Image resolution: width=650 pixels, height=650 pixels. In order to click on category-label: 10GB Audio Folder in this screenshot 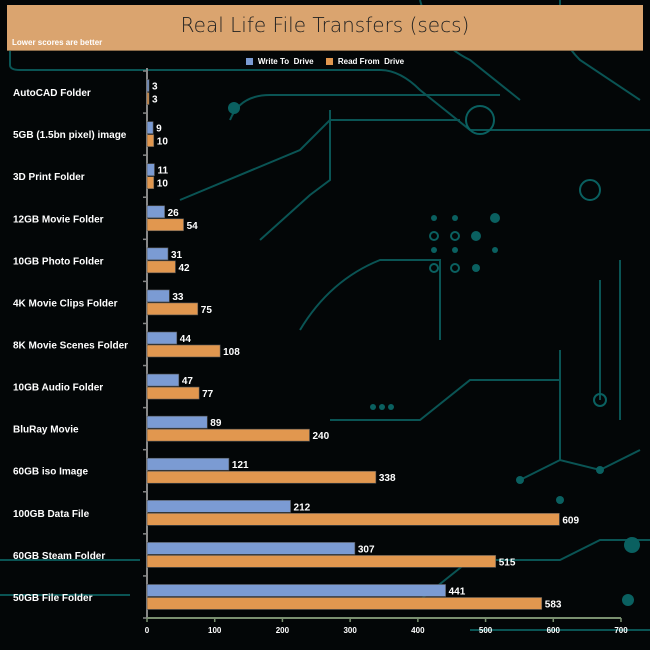, I will do `click(58, 388)`.